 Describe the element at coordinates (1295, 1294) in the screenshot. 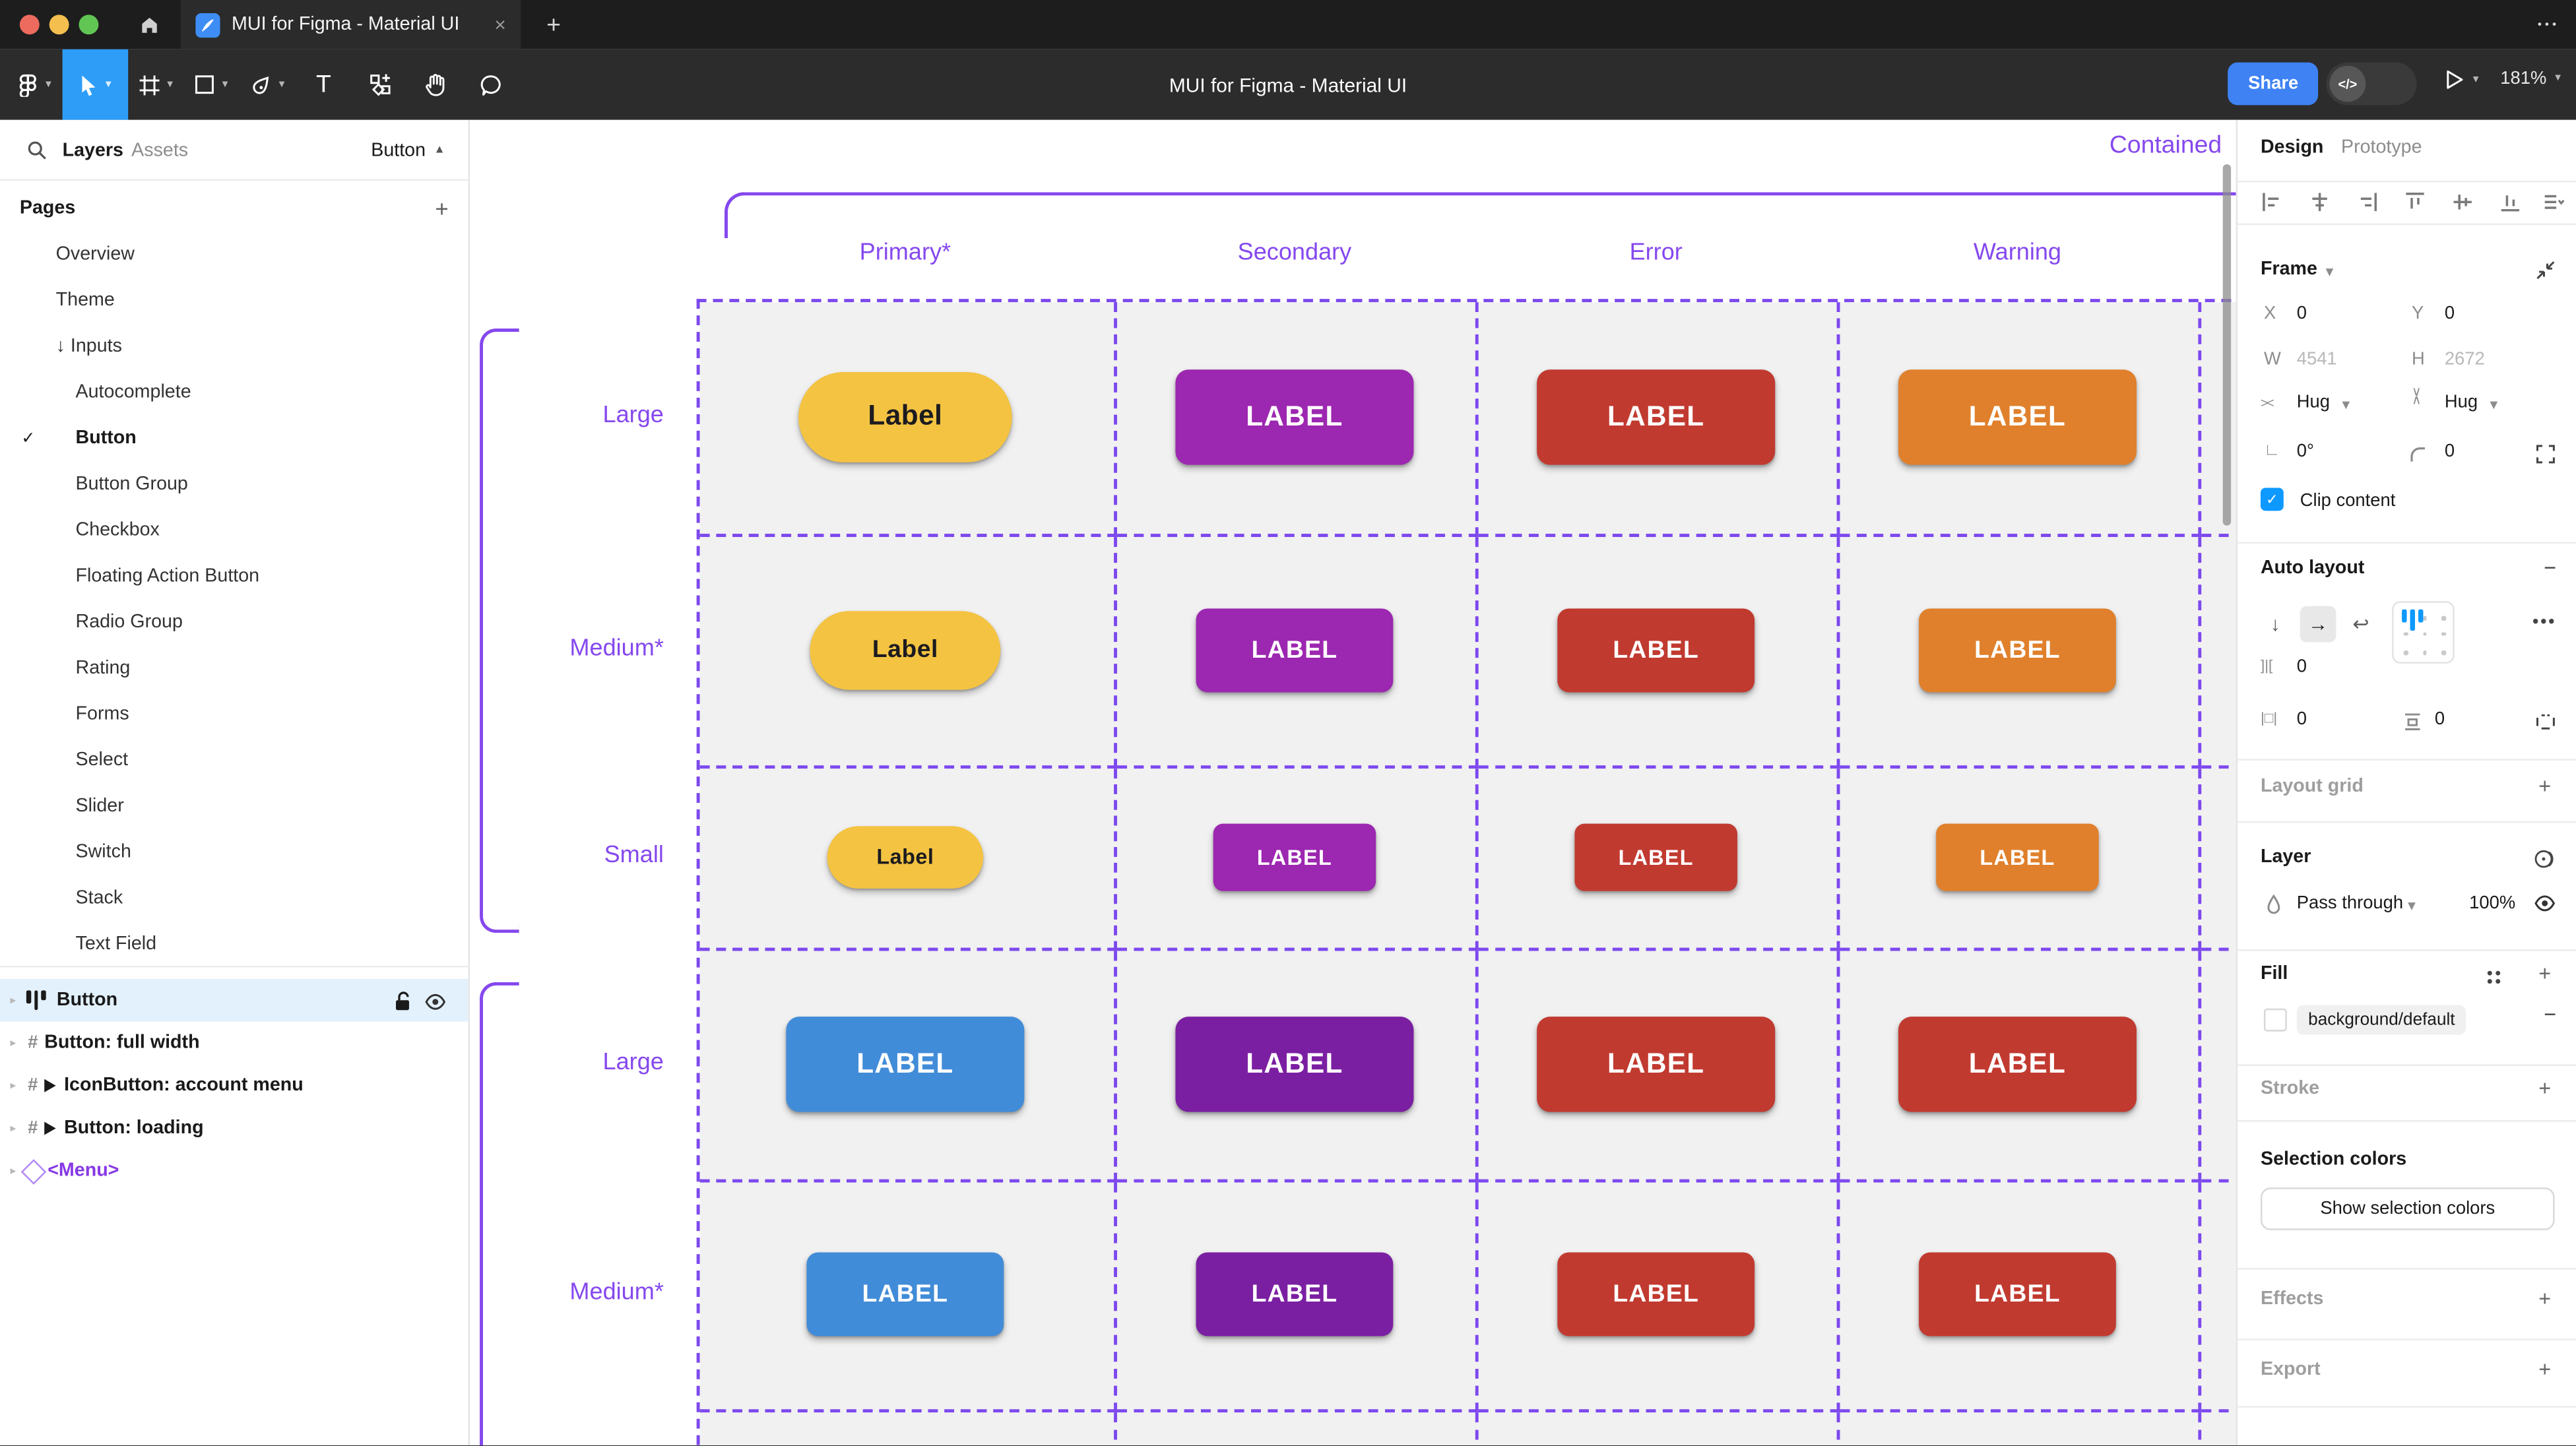

I see `canvas-button-deep_purple-md: LABEL` at that location.